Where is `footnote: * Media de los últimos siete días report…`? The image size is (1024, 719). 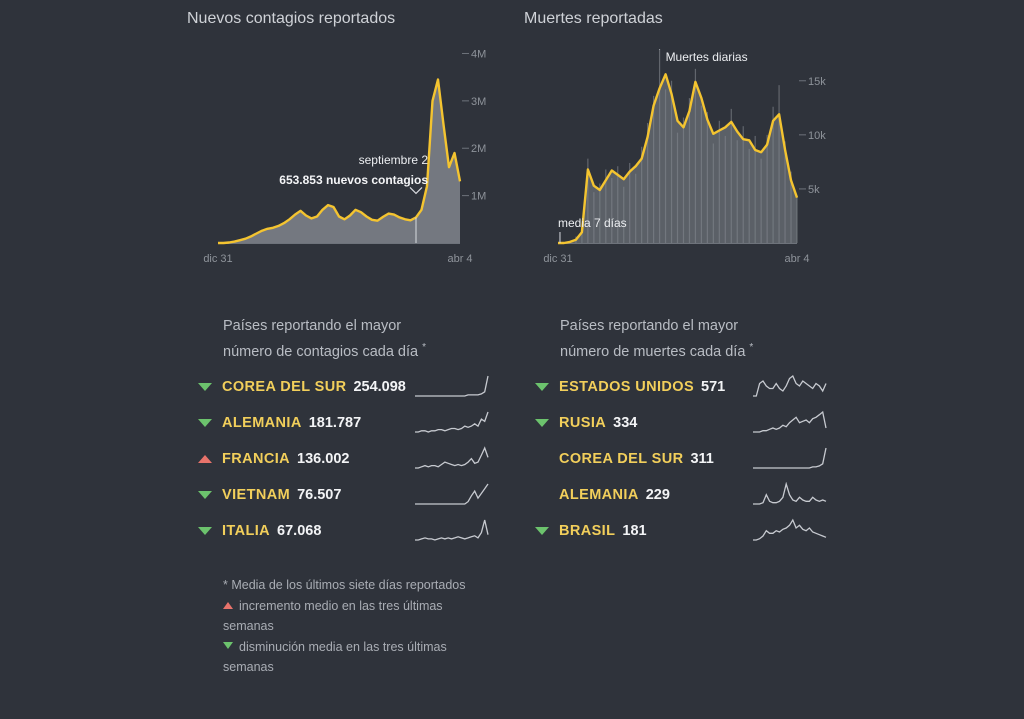
footnote: * Media de los últimos siete días report… is located at coordinates (353, 626).